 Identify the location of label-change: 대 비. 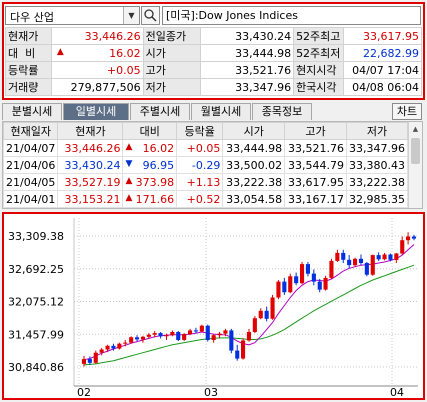
(28, 53).